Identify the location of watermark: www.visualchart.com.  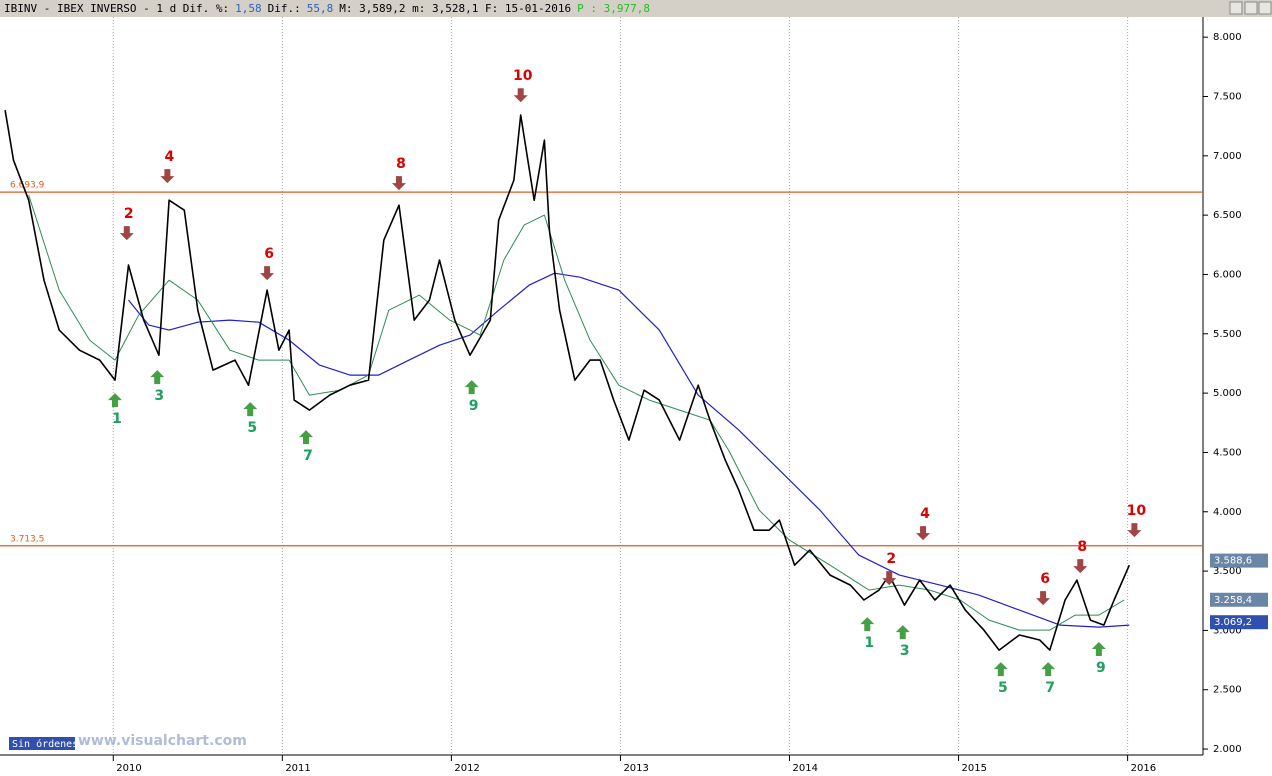
(162, 741).